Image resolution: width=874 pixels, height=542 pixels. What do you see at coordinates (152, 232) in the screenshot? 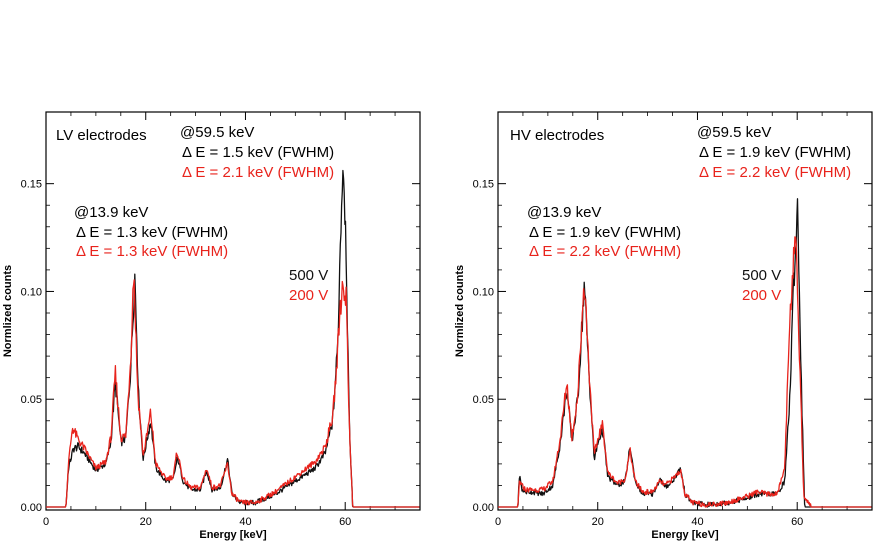
I see `peak-low-black: Δ E = 1.3 keV (FWHM)` at bounding box center [152, 232].